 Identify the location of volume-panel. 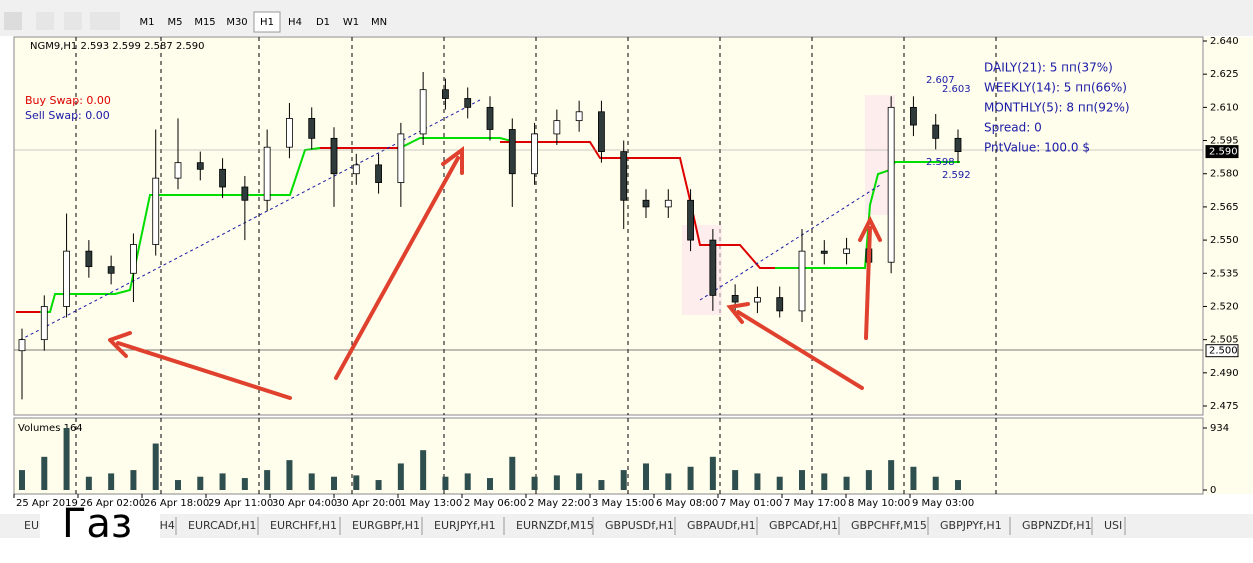
(608, 456).